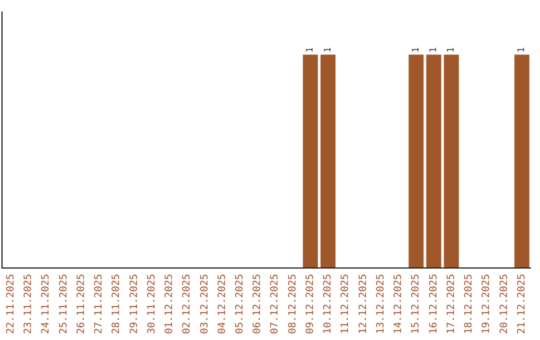 The width and height of the screenshot is (540, 340). What do you see at coordinates (99, 304) in the screenshot?
I see `x-tick-label: 27.11.2025` at bounding box center [99, 304].